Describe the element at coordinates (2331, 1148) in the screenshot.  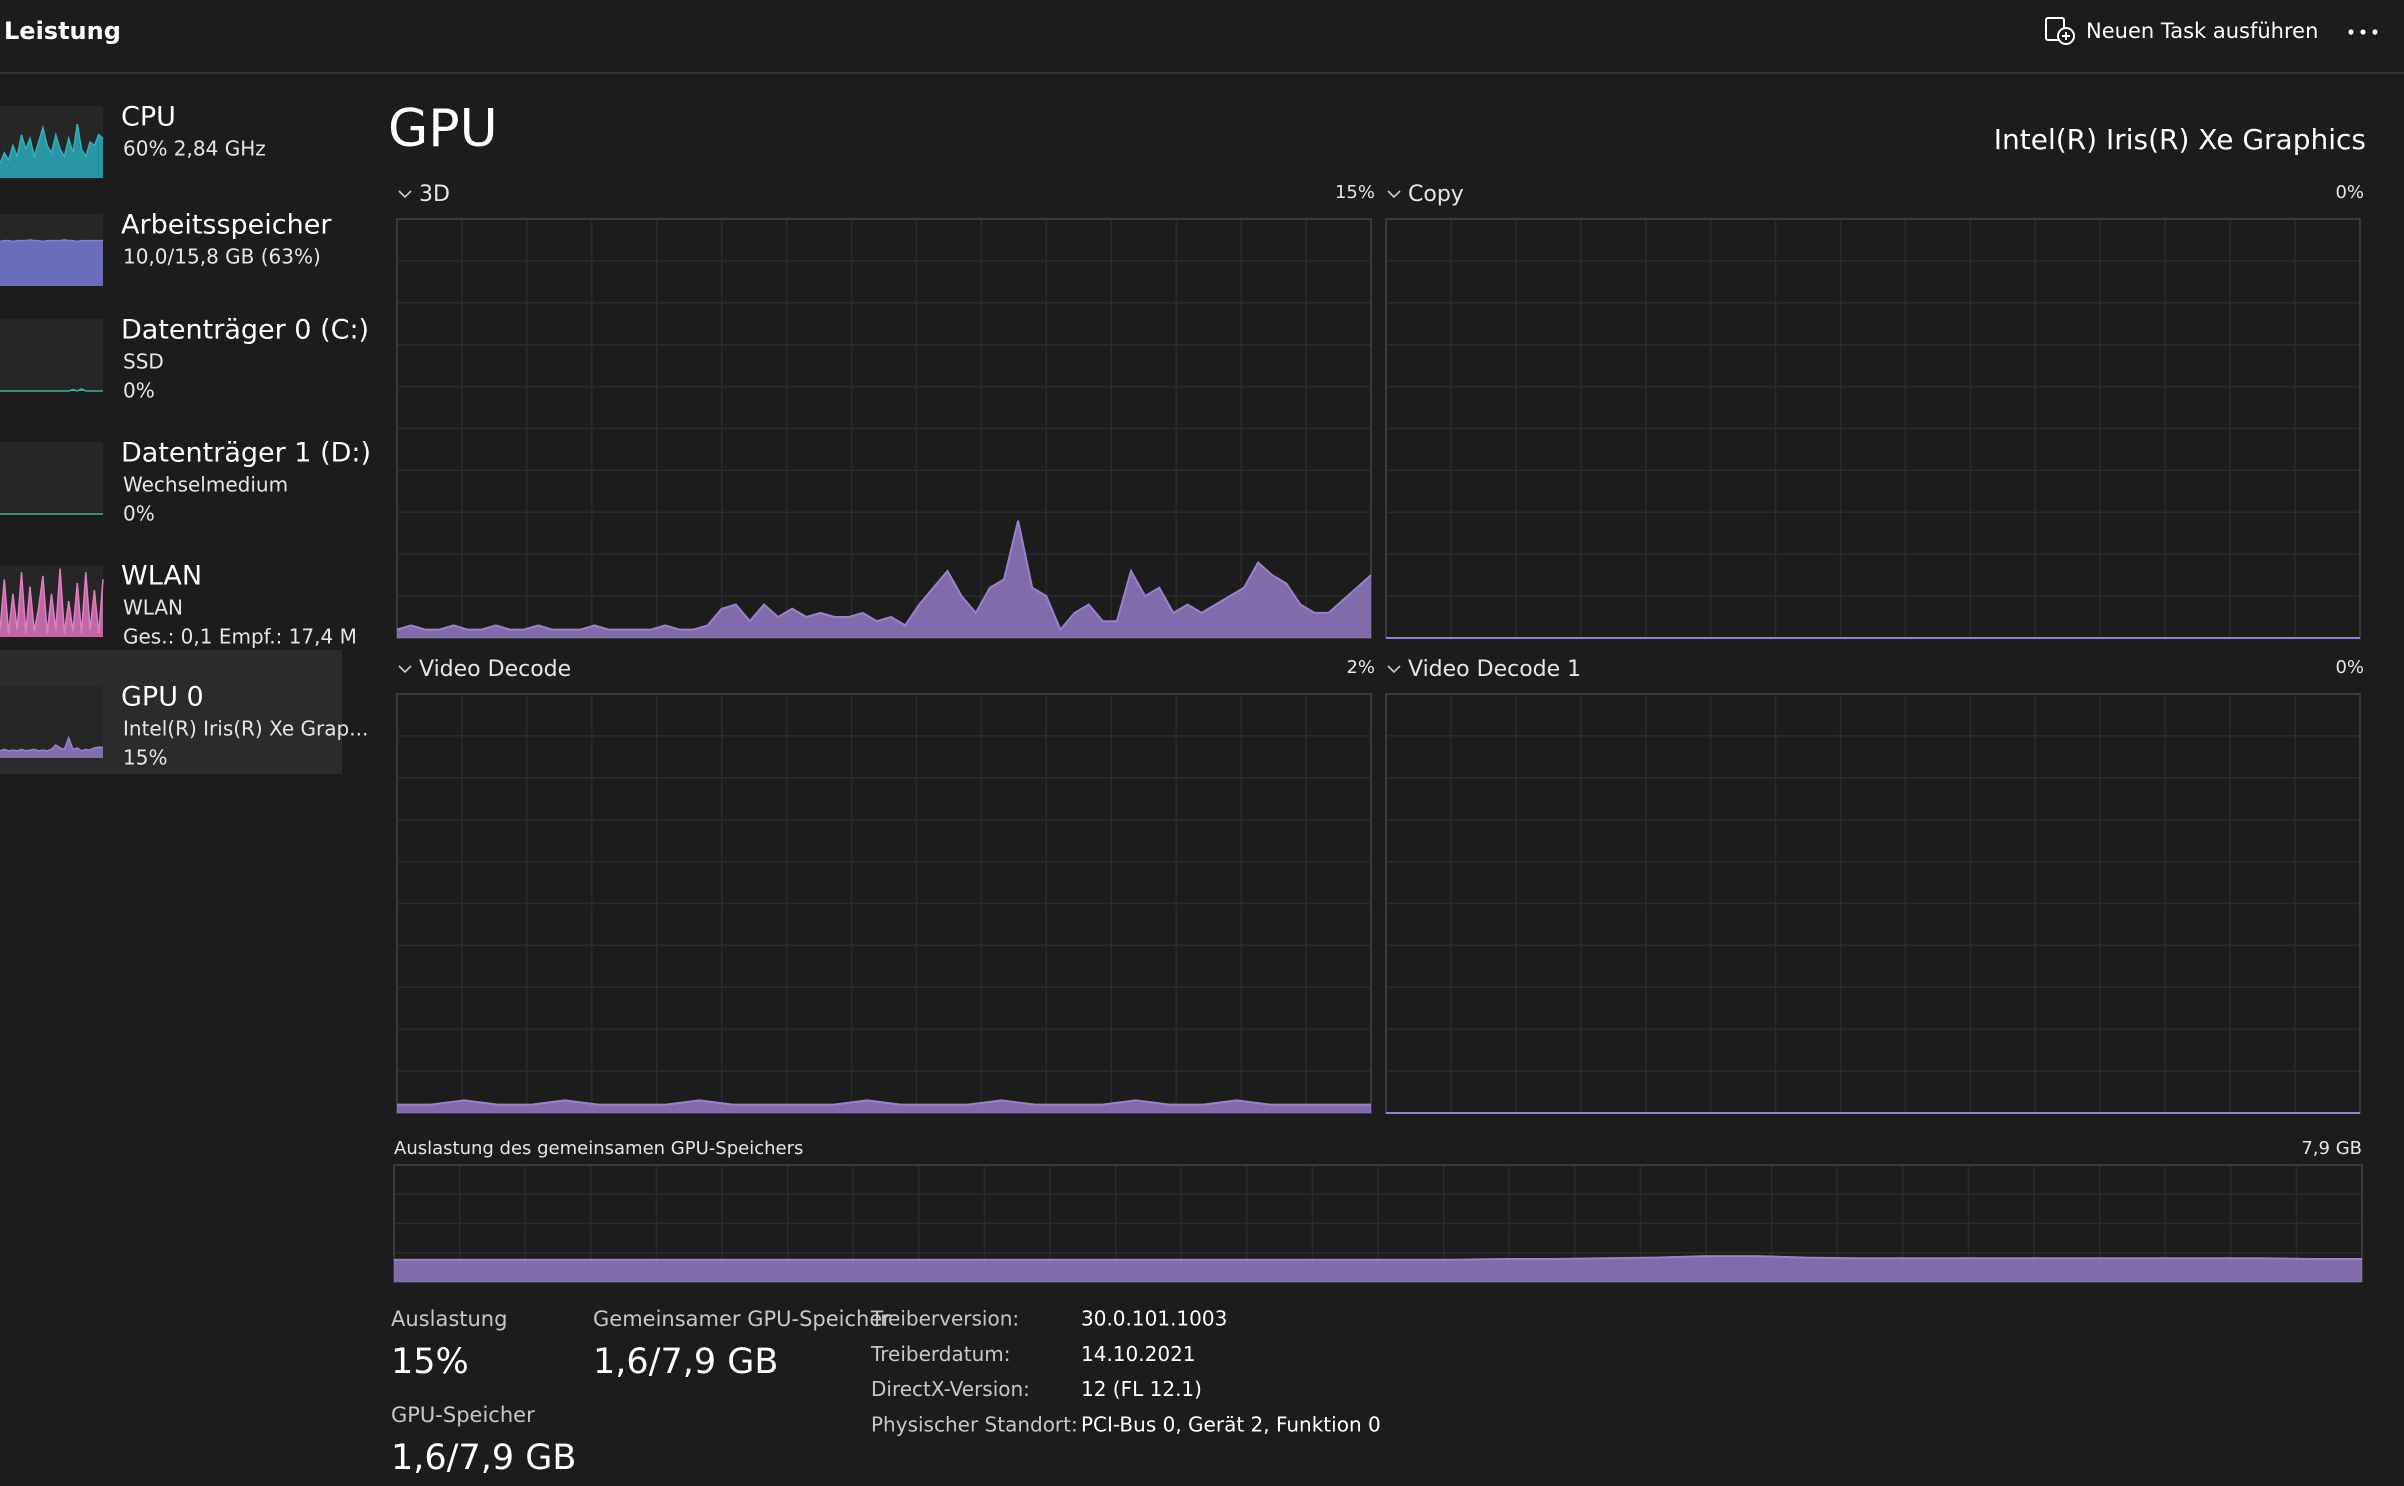
I see `shared-memory-max: 7,9 GB` at that location.